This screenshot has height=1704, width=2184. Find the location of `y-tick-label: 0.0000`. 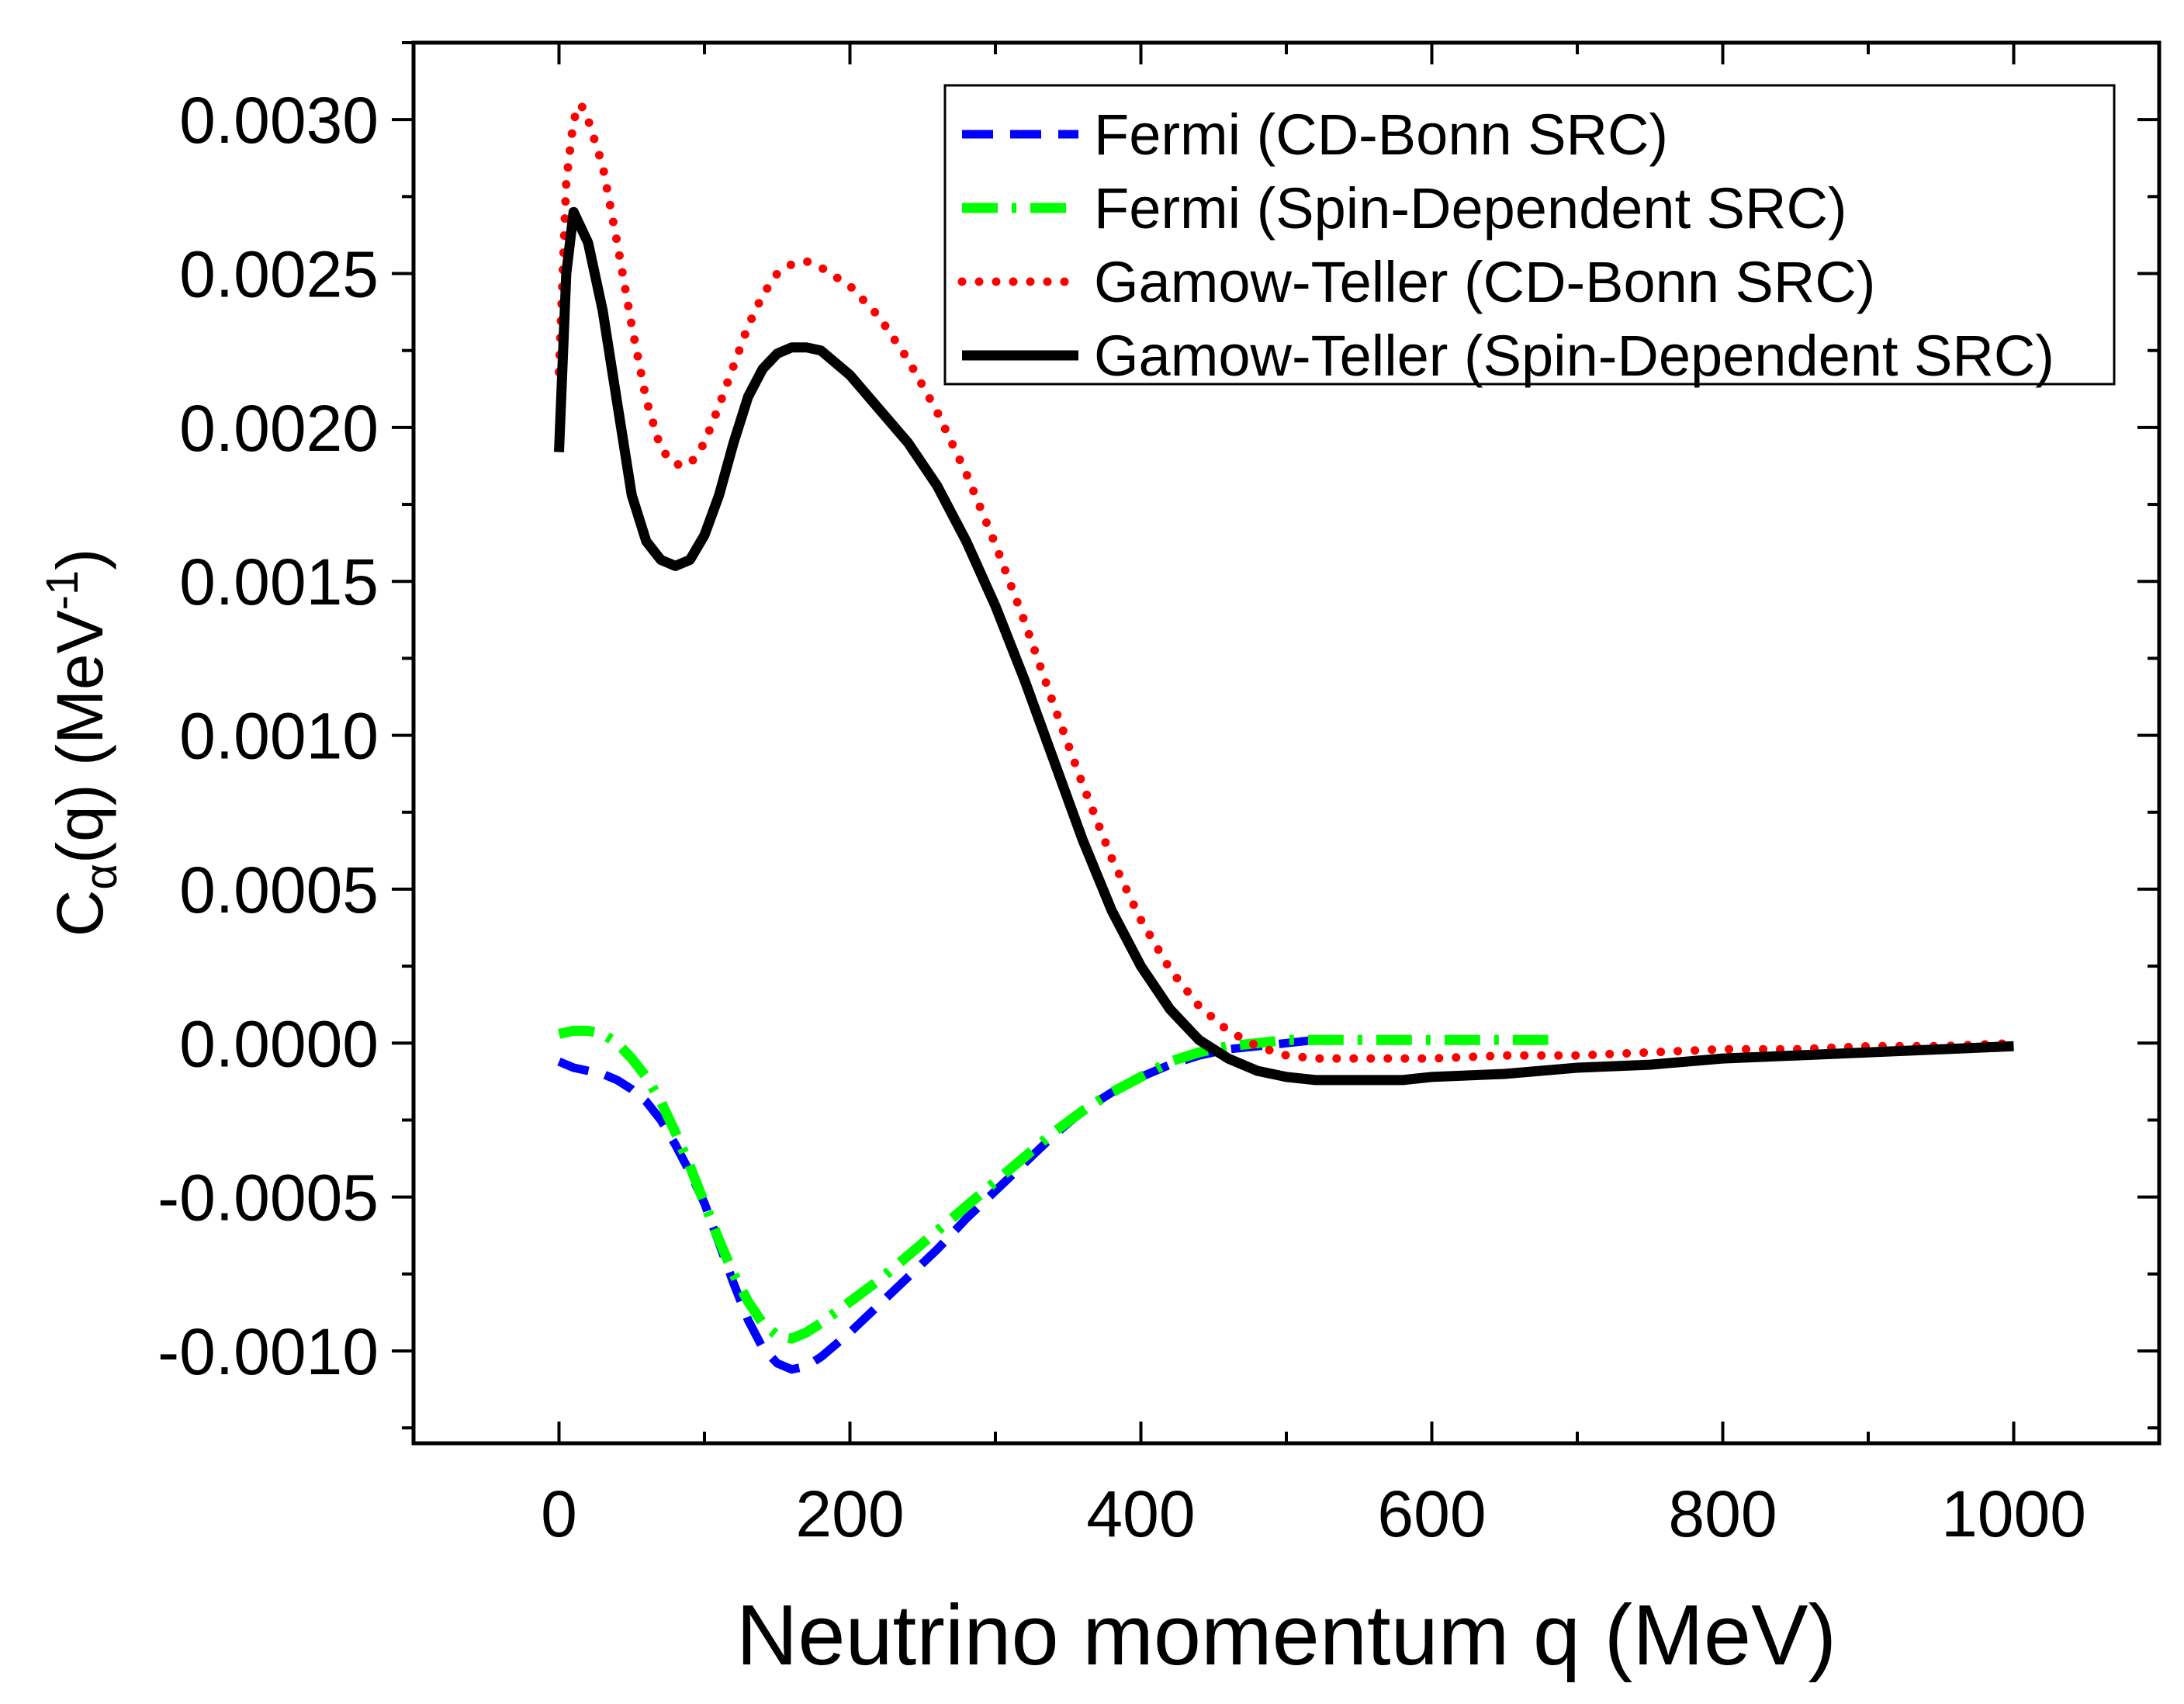

y-tick-label: 0.0000 is located at coordinates (279, 1043).